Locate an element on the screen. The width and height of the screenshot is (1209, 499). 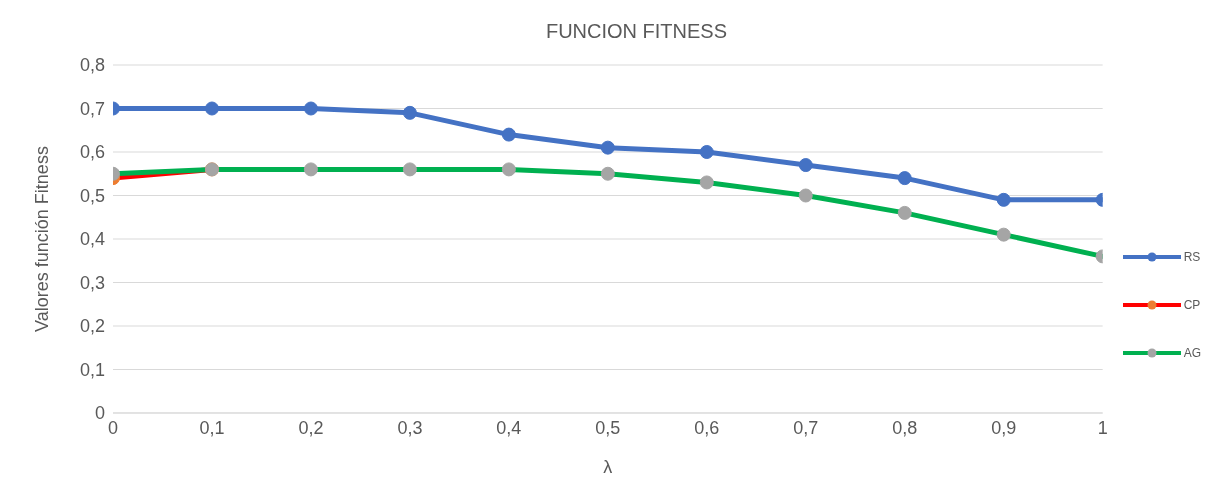
x-tick-label: 0,5 is located at coordinates (608, 427).